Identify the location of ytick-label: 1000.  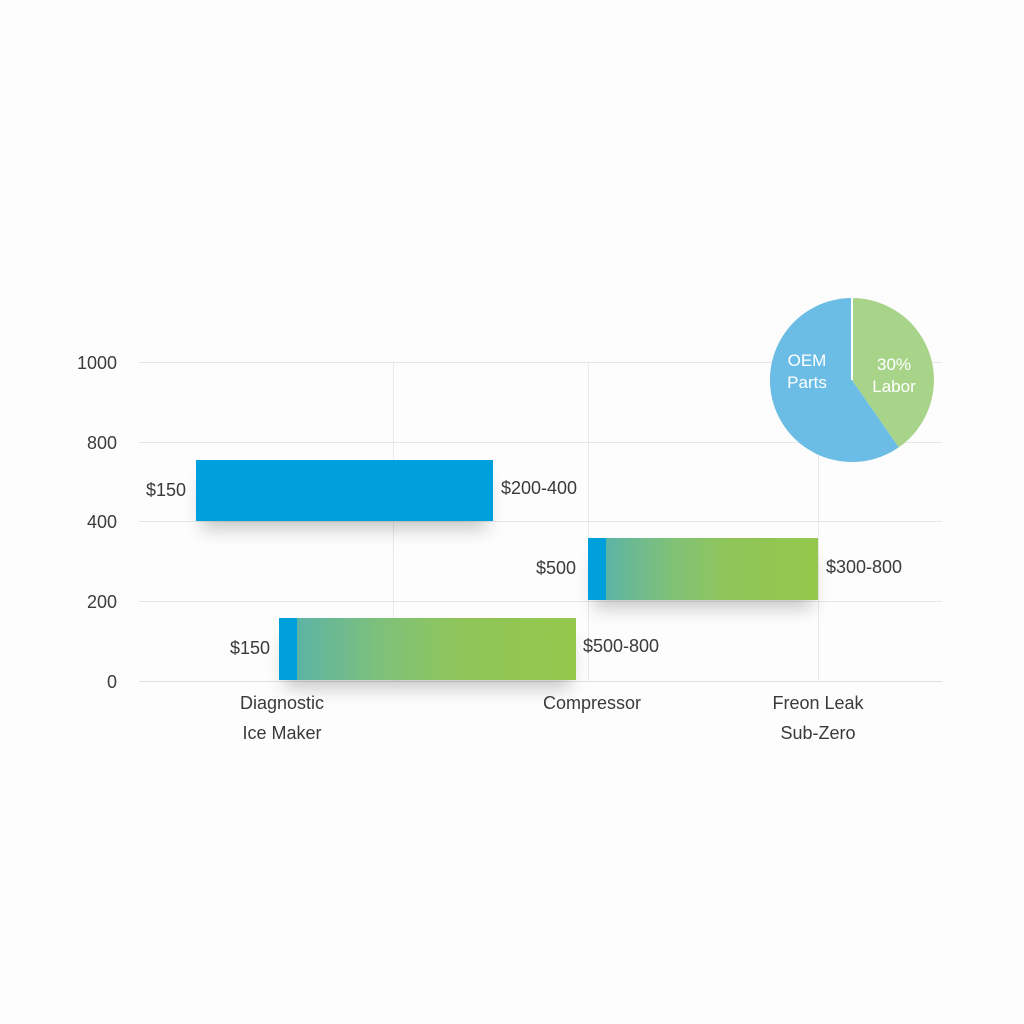
(96, 363).